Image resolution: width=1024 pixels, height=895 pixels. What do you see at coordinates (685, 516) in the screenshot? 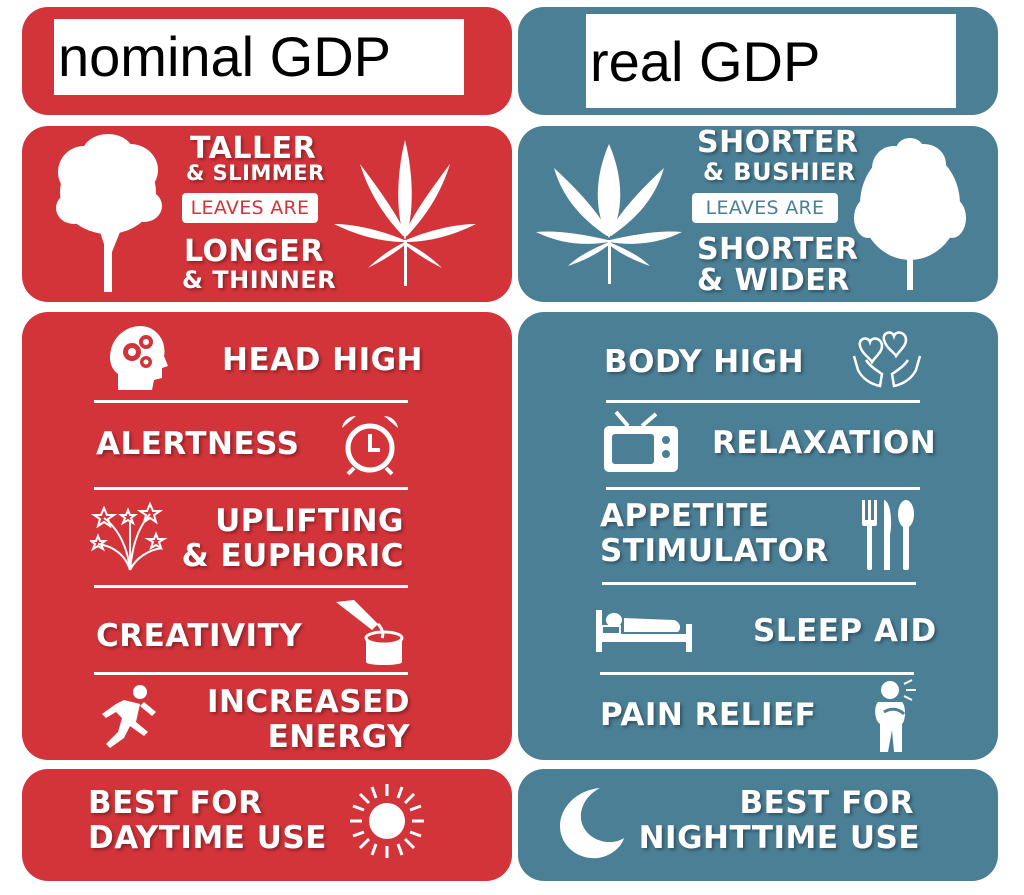
I see `right-effect-appetite-1: APPETITE` at bounding box center [685, 516].